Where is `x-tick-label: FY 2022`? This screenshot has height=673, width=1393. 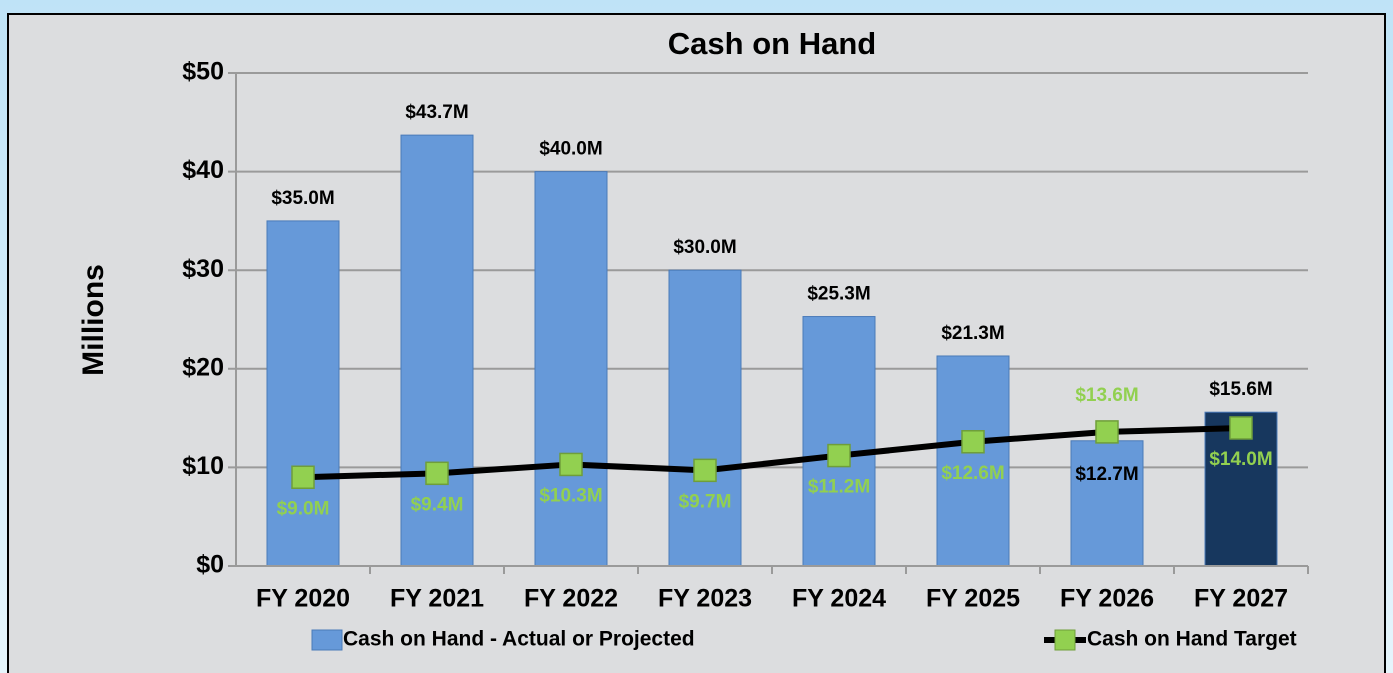
x-tick-label: FY 2022 is located at coordinates (571, 599).